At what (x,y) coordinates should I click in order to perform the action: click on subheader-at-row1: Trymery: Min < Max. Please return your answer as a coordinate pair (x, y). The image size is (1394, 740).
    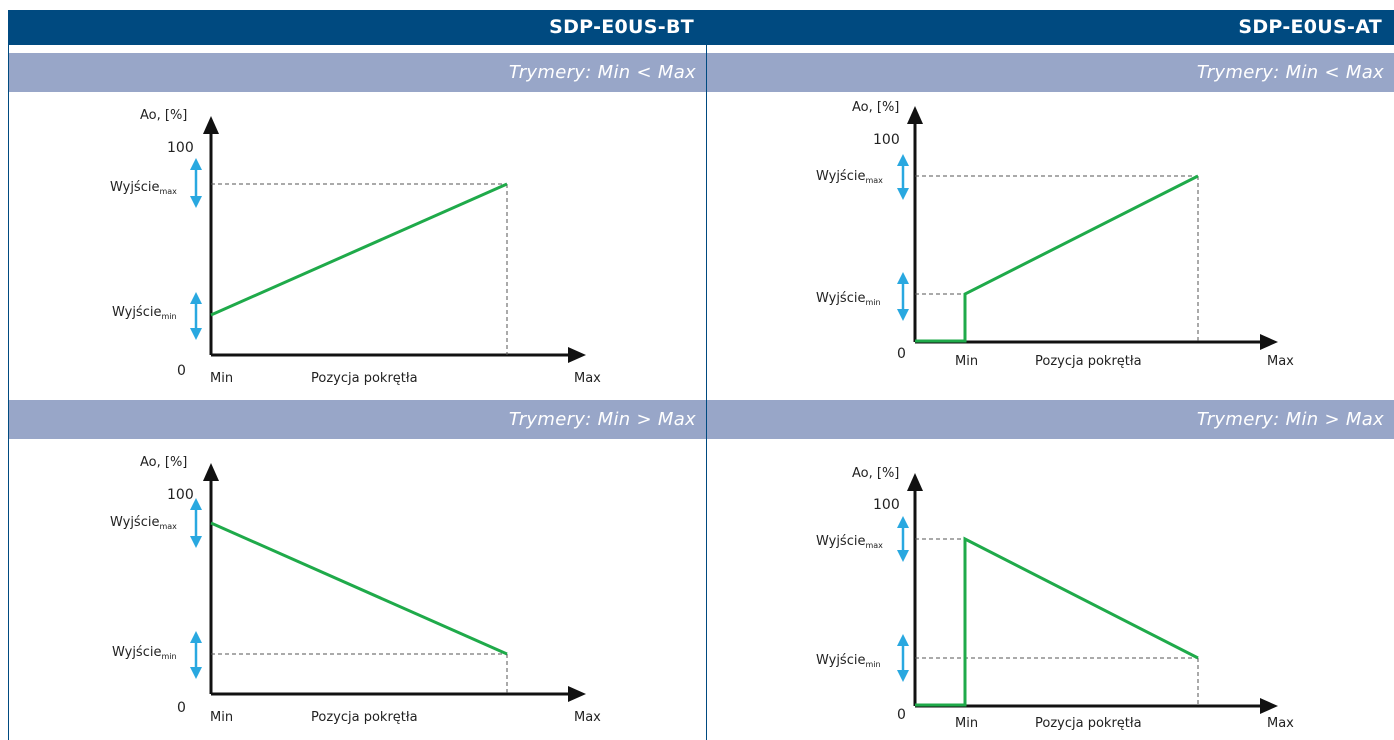
    Looking at the image, I should click on (1050, 72).